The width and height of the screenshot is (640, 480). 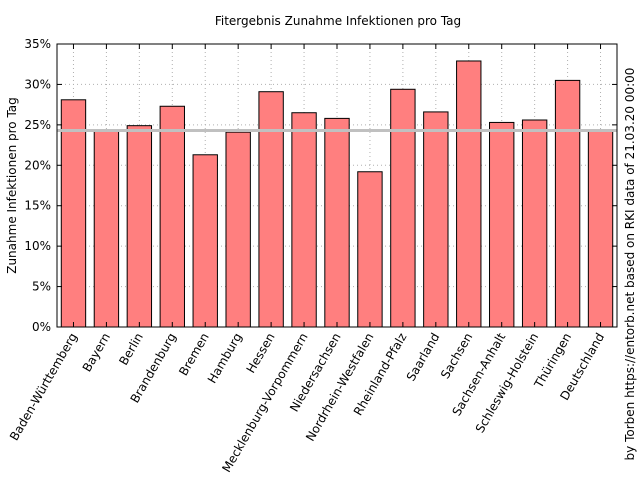 I want to click on x-tick-label: Baden-Württemberg, so click(x=43, y=387).